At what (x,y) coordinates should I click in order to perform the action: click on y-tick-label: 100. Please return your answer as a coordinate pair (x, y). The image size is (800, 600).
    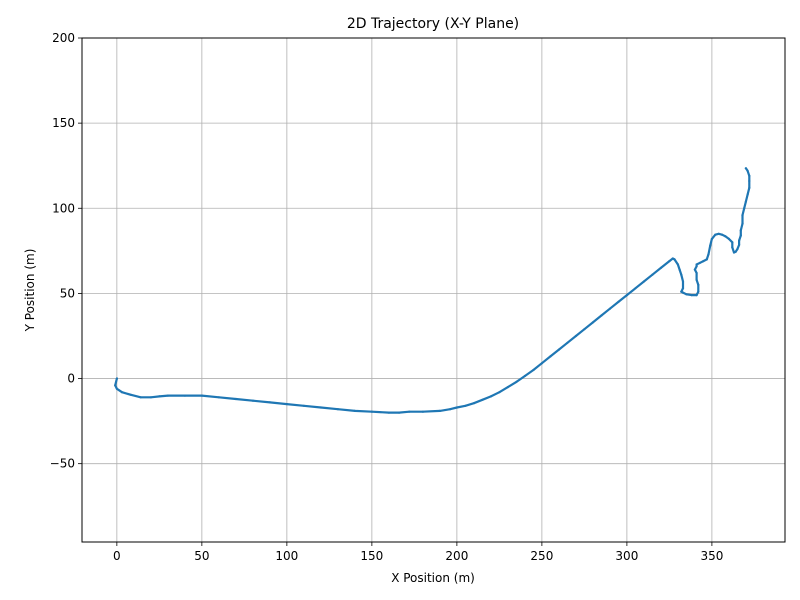
    Looking at the image, I should click on (63, 208).